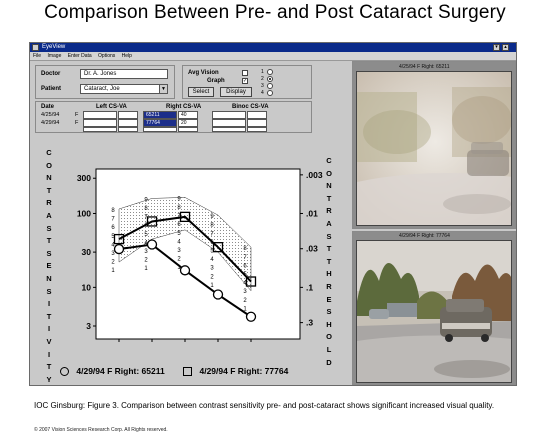  I want to click on avg-vision-checkbox, so click(245, 73).